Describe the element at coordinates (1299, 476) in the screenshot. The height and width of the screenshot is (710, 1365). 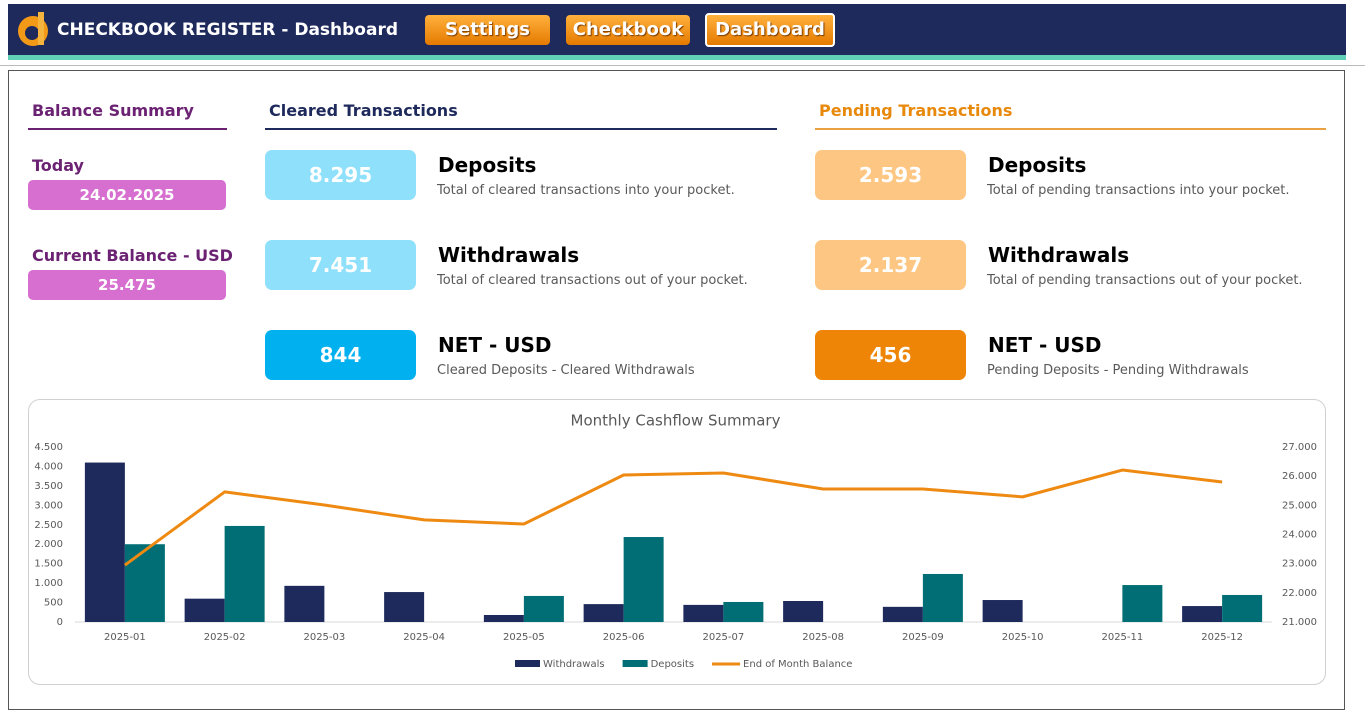
I see `y2-tick-label: 26.000` at that location.